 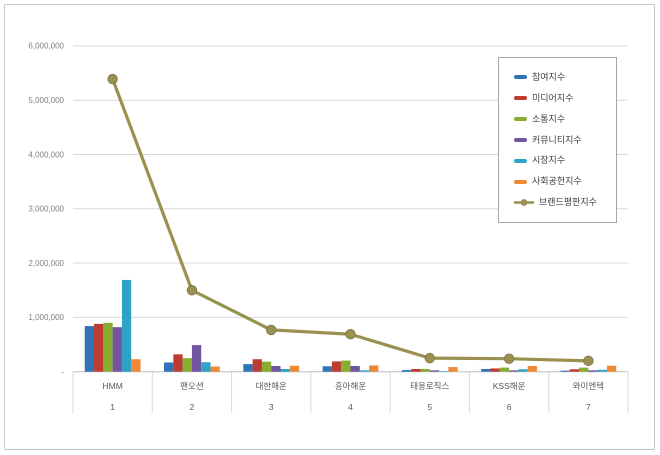 I want to click on category-name-label: 흥아해운, so click(x=350, y=386).